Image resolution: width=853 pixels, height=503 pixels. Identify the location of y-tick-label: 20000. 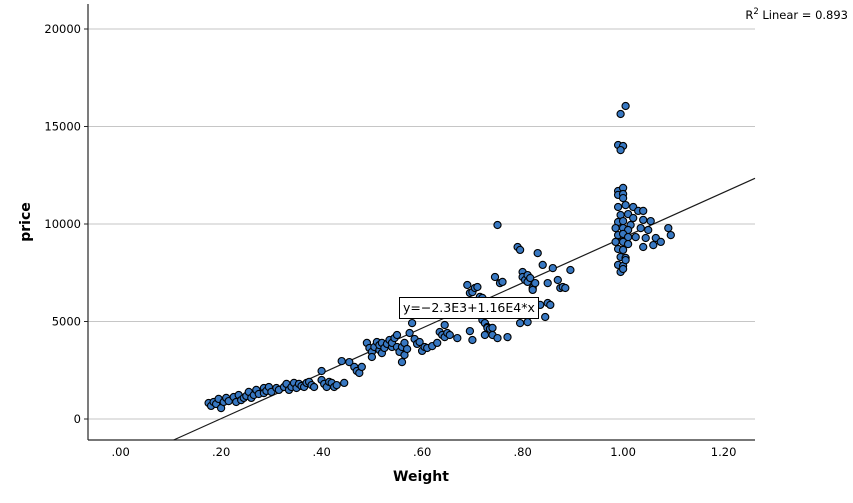
(62, 29).